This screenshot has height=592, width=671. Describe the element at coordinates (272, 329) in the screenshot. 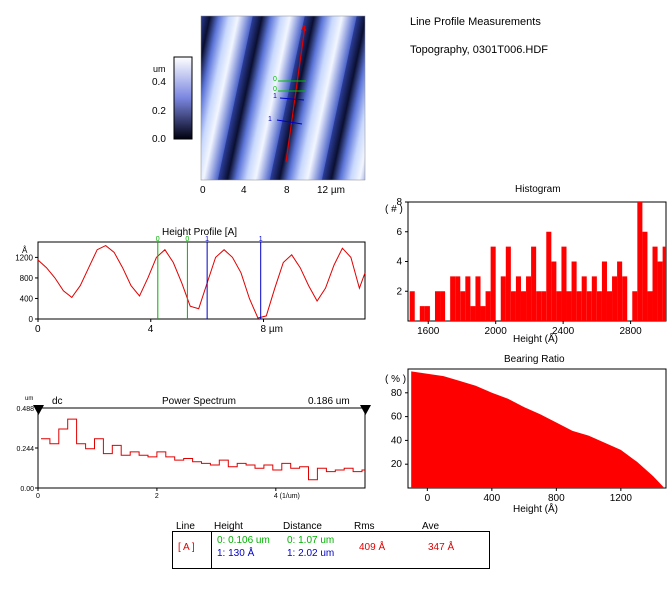

I see `height-profile-xtick-label: 8 µm` at that location.